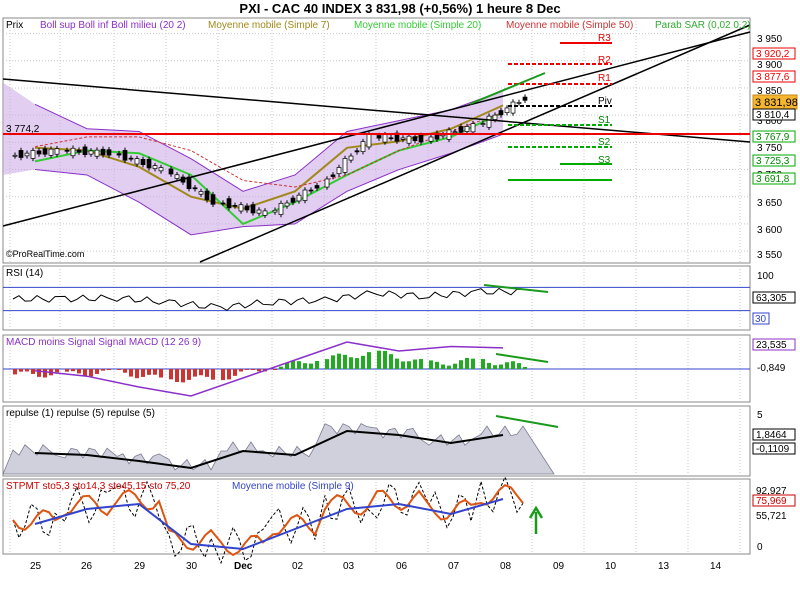  I want to click on x-tick: 08, so click(506, 566).